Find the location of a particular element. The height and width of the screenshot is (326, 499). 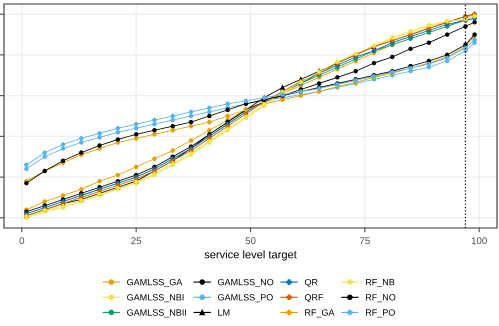

legend-label: GAMLSS_PO is located at coordinates (245, 298).